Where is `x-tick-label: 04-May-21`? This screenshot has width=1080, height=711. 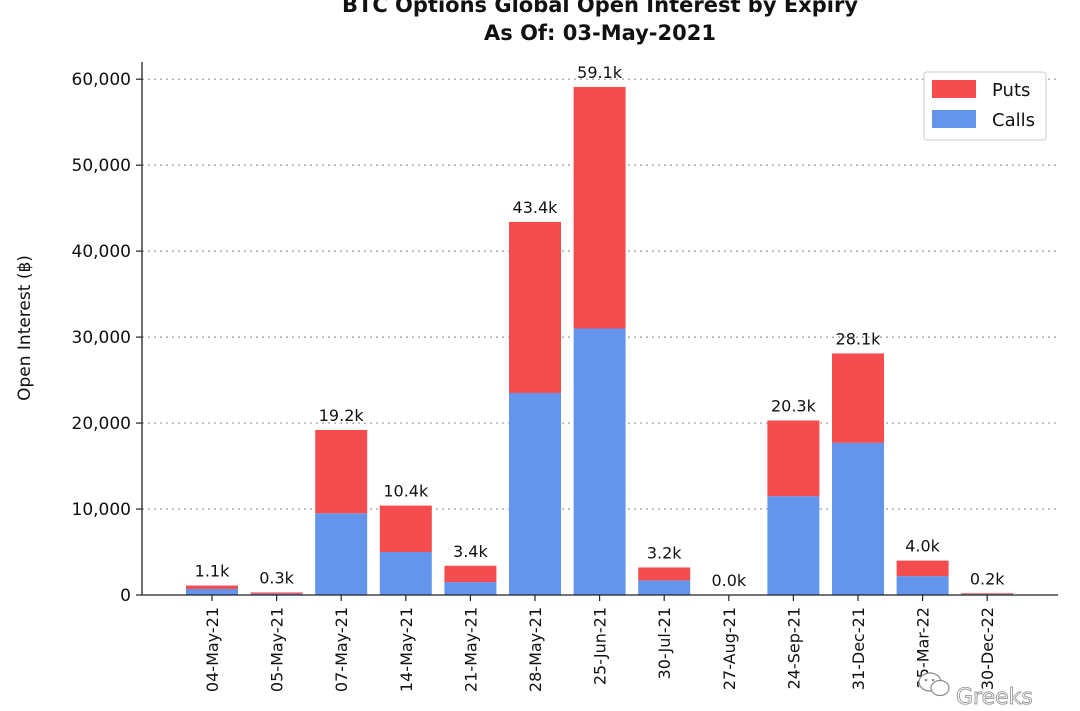
x-tick-label: 04-May-21 is located at coordinates (212, 649).